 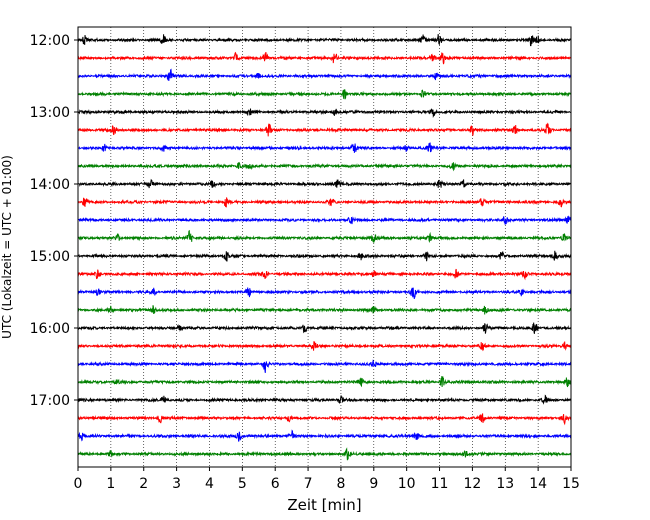 I want to click on y-tick-label: 17:00, so click(x=50, y=401).